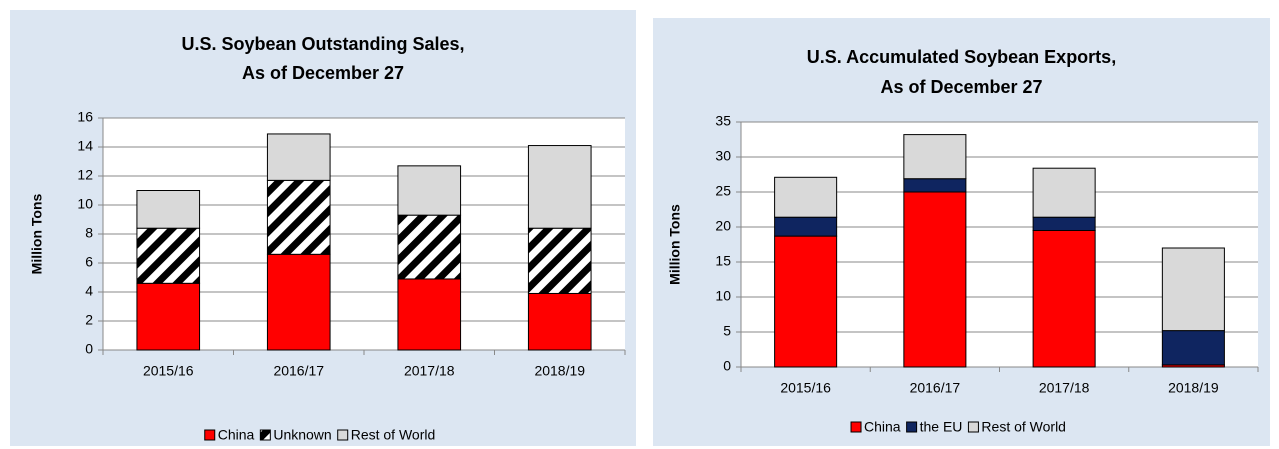  Describe the element at coordinates (961, 57) in the screenshot. I see `chart-title: U.S. Accumulated Soybean Exports,` at that location.